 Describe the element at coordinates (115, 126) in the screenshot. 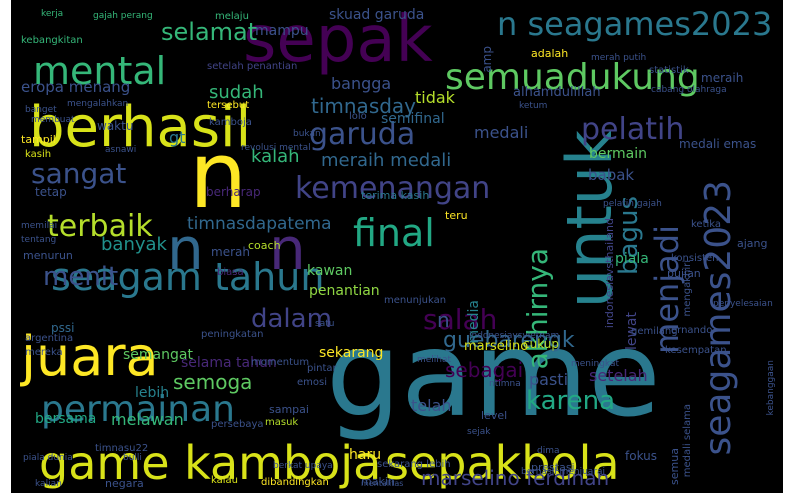

I see `word: waktu` at that location.